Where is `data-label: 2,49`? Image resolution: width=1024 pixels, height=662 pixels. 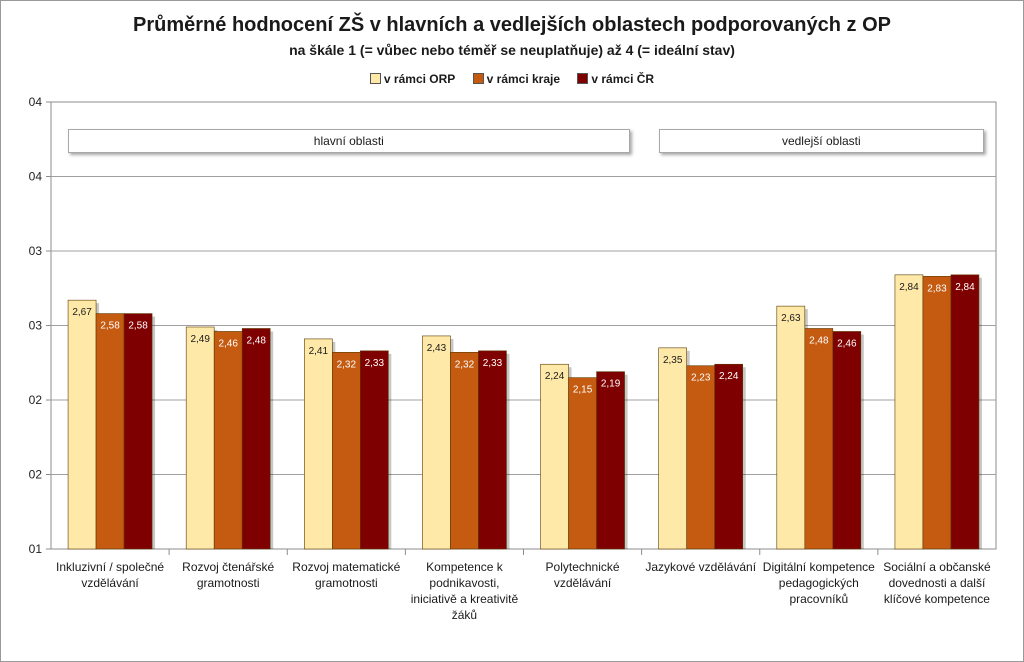 data-label: 2,49 is located at coordinates (200, 339).